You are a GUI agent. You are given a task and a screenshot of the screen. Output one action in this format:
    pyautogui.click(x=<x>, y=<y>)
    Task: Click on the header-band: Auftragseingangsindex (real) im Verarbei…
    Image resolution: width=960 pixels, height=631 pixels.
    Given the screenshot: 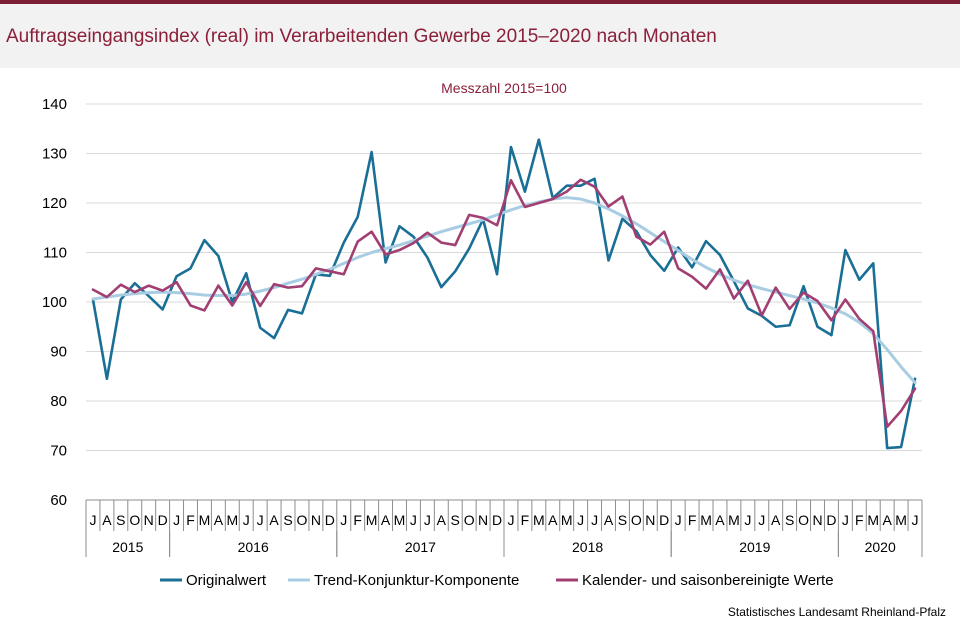 What is the action you would take?
    pyautogui.click(x=480, y=36)
    